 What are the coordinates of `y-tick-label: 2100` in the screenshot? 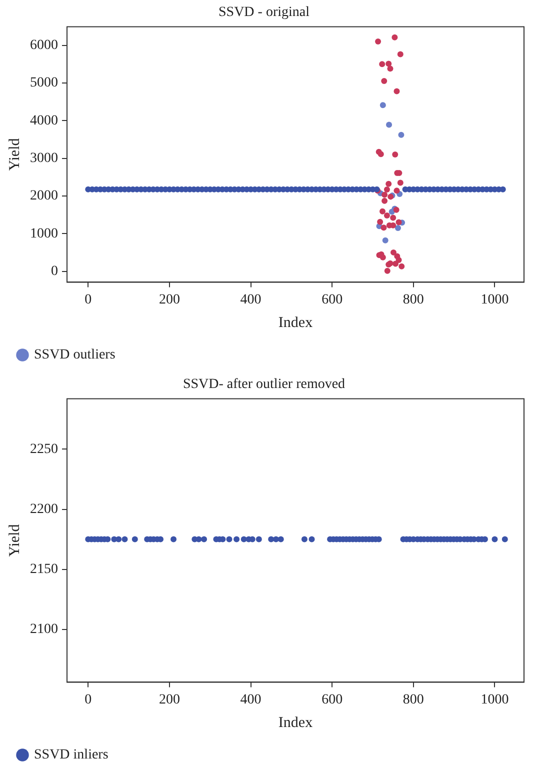 It's located at (44, 630).